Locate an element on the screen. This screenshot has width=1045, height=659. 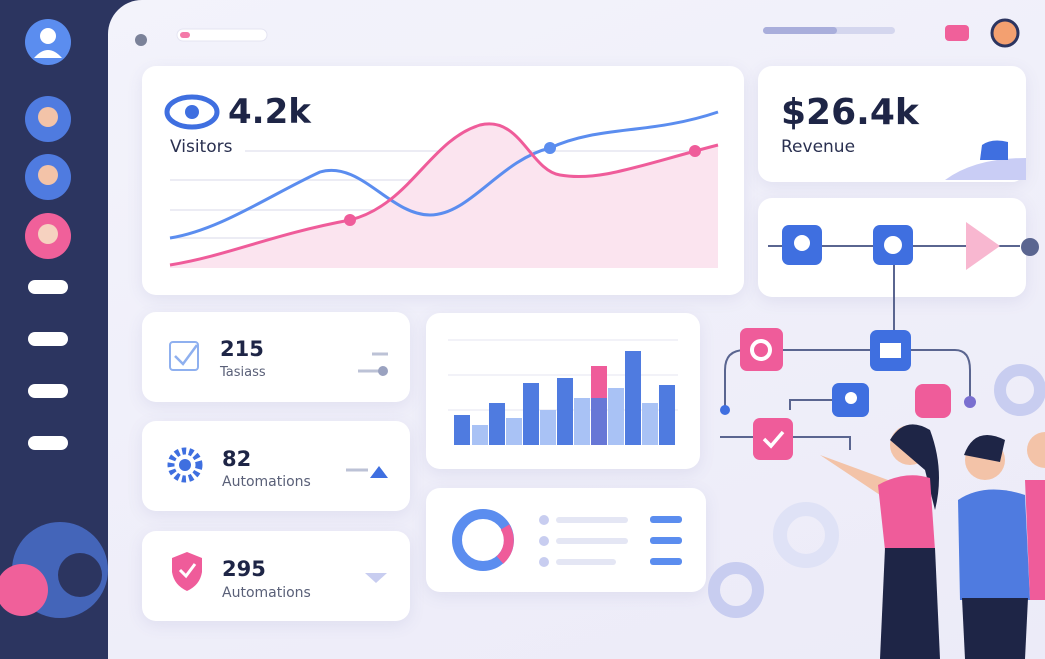
stat-value: 215 is located at coordinates (242, 349).